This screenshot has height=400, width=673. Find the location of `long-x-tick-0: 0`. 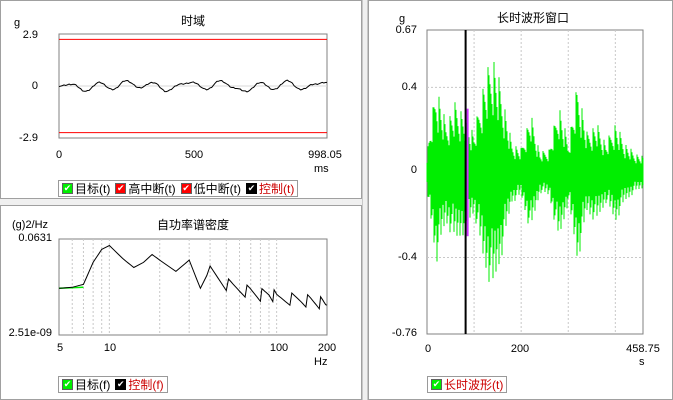

long-x-tick-0: 0 is located at coordinates (428, 349).